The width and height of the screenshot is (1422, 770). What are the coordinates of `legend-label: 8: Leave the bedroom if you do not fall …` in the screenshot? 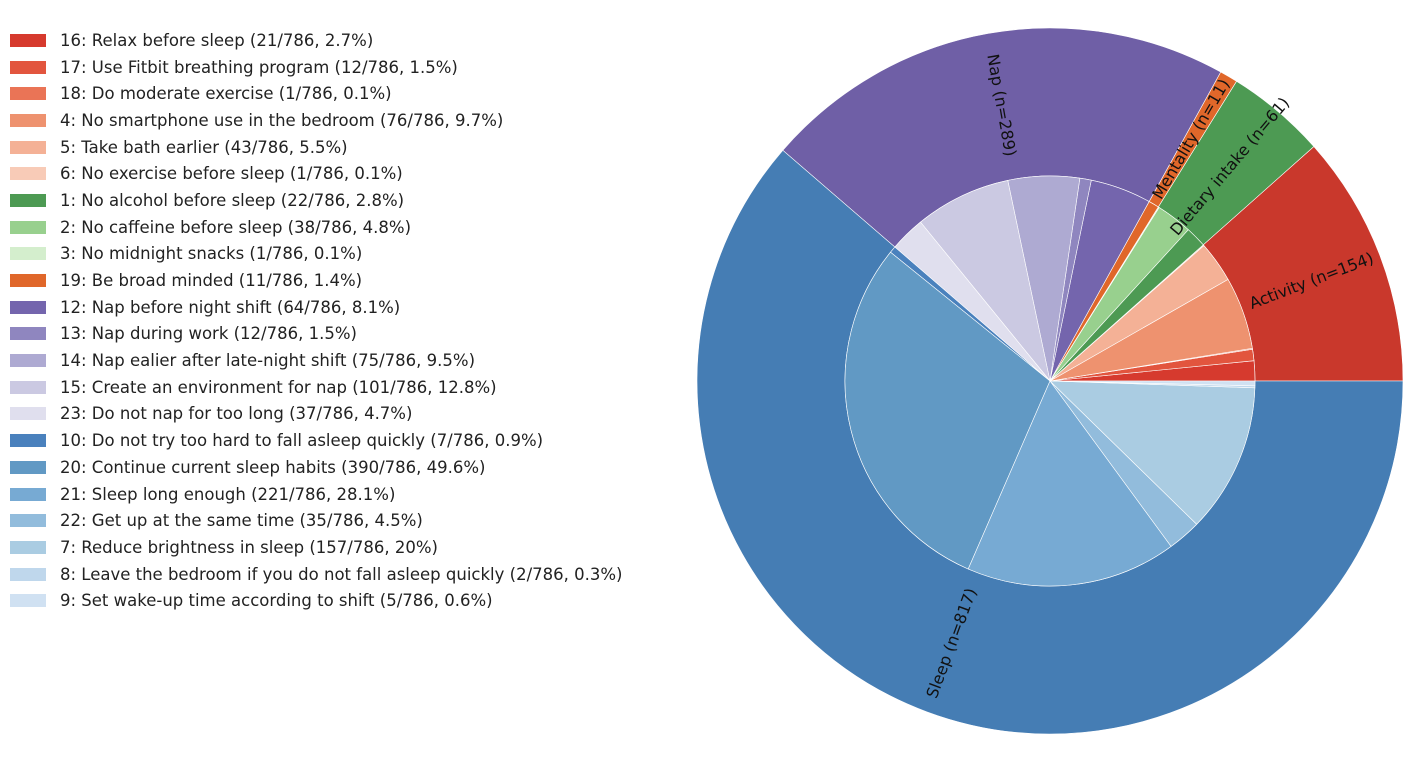 It's located at (341, 574).